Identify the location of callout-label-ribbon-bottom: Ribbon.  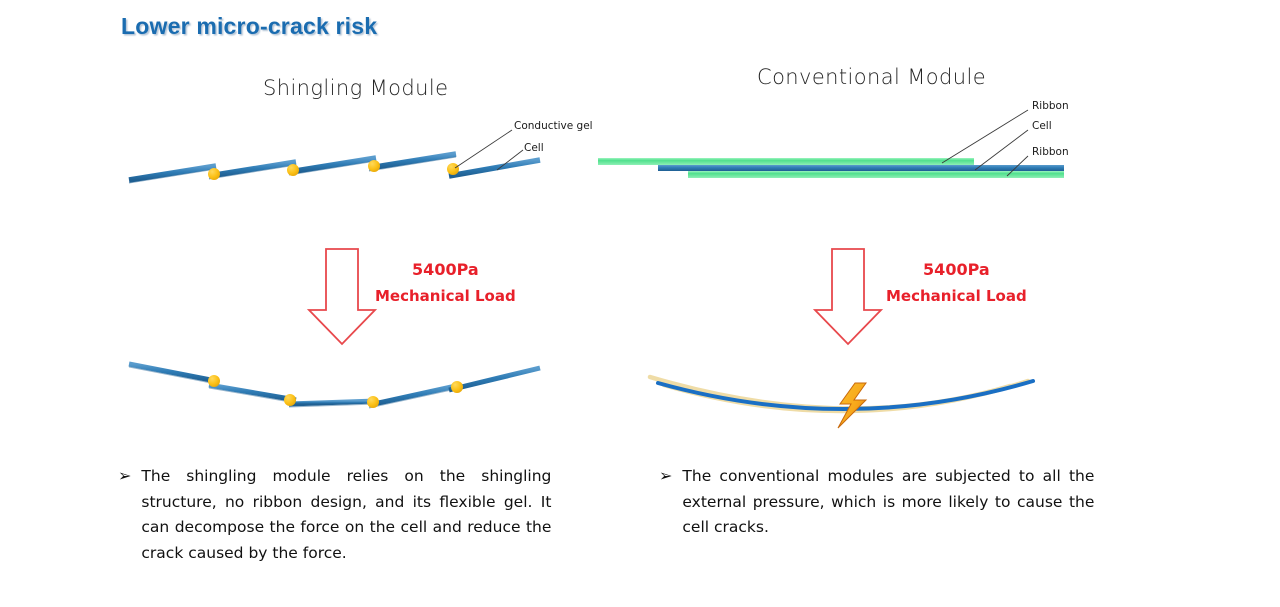
(1050, 152).